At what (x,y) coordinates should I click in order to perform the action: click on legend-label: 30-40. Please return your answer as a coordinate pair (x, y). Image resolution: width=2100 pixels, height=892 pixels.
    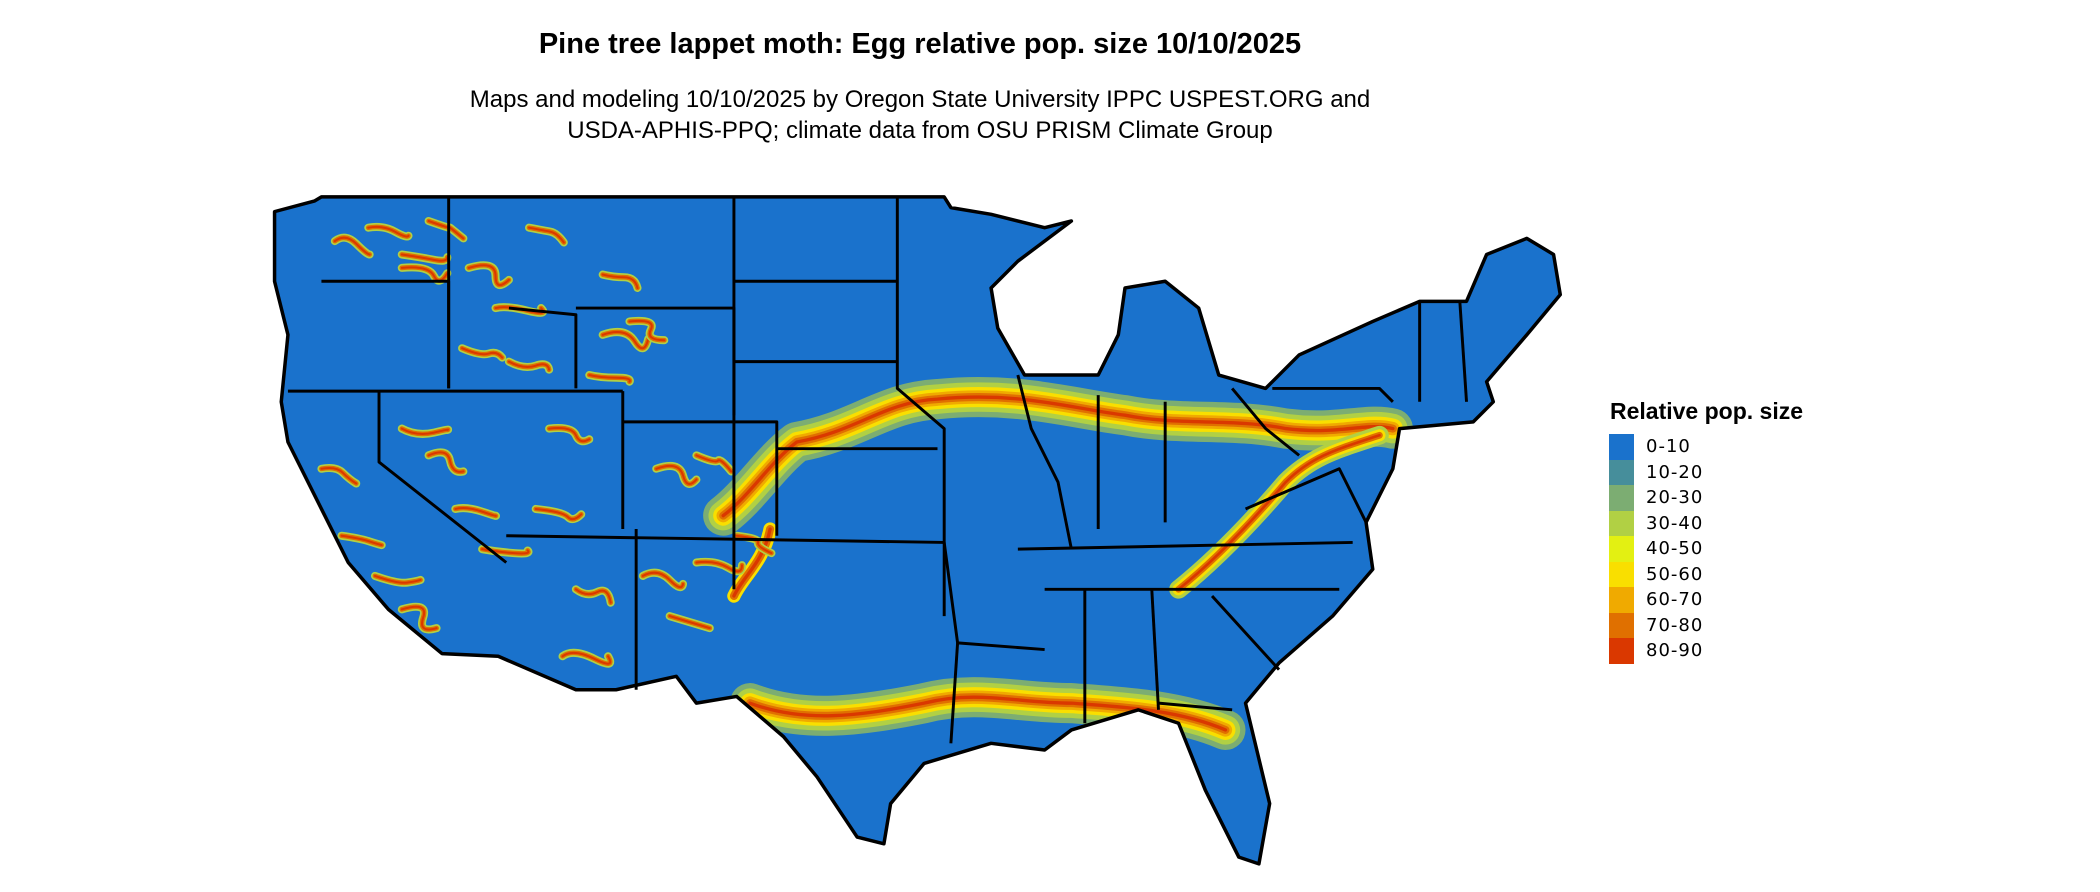
    Looking at the image, I should click on (1675, 523).